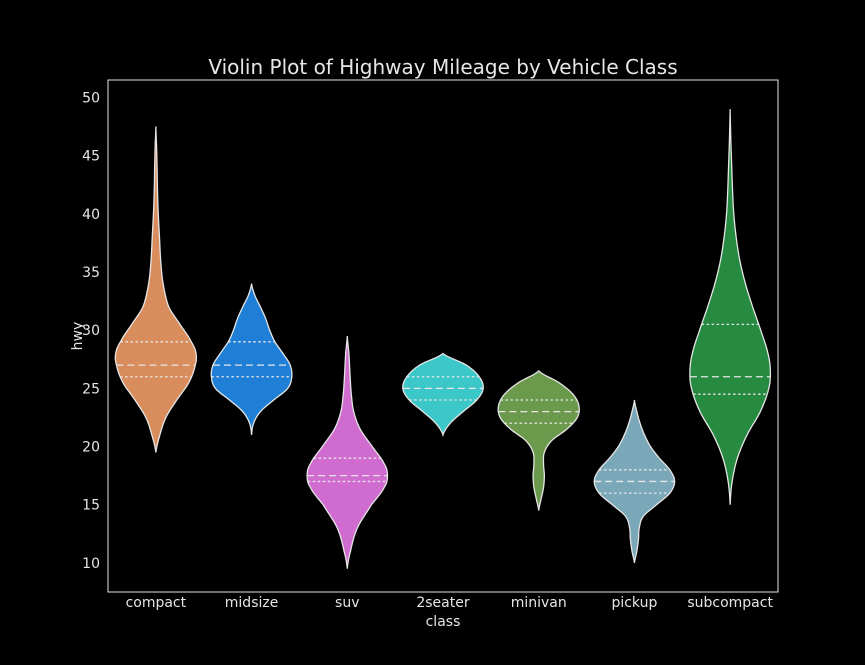 This screenshot has width=865, height=665. I want to click on x-tick-label: minivan, so click(539, 603).